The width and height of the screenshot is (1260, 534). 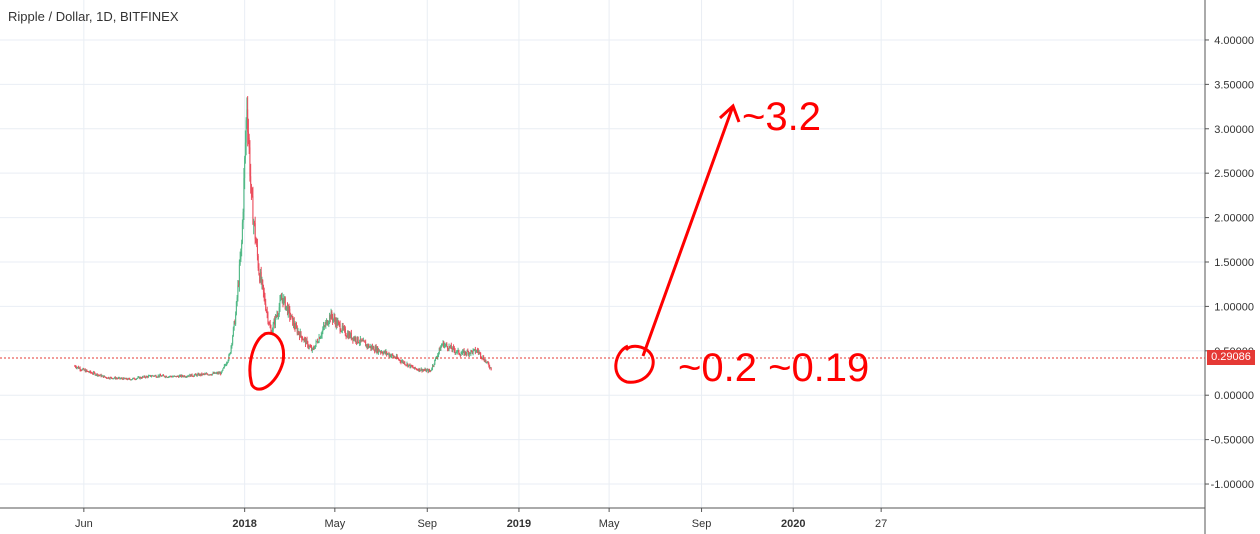 I want to click on annotation-circle-left, so click(x=267, y=361).